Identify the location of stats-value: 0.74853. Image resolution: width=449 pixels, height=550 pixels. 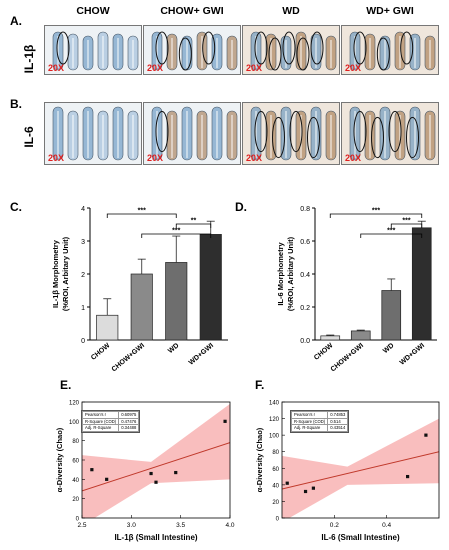
(338, 415).